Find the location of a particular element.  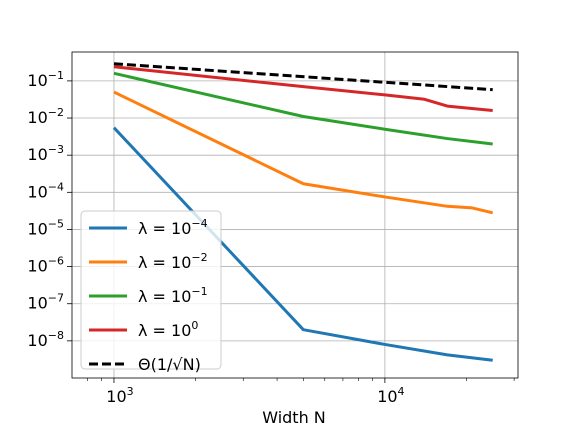

y-tick-label: 10⁻¹ is located at coordinates (45, 79).